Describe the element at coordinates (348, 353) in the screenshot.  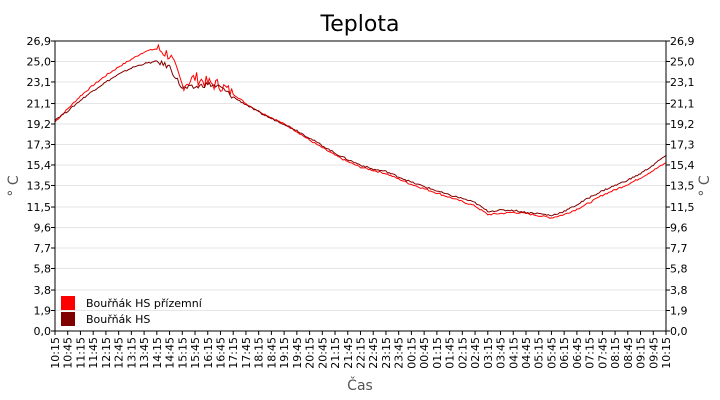
I see `x-tick-label: 21:45` at that location.